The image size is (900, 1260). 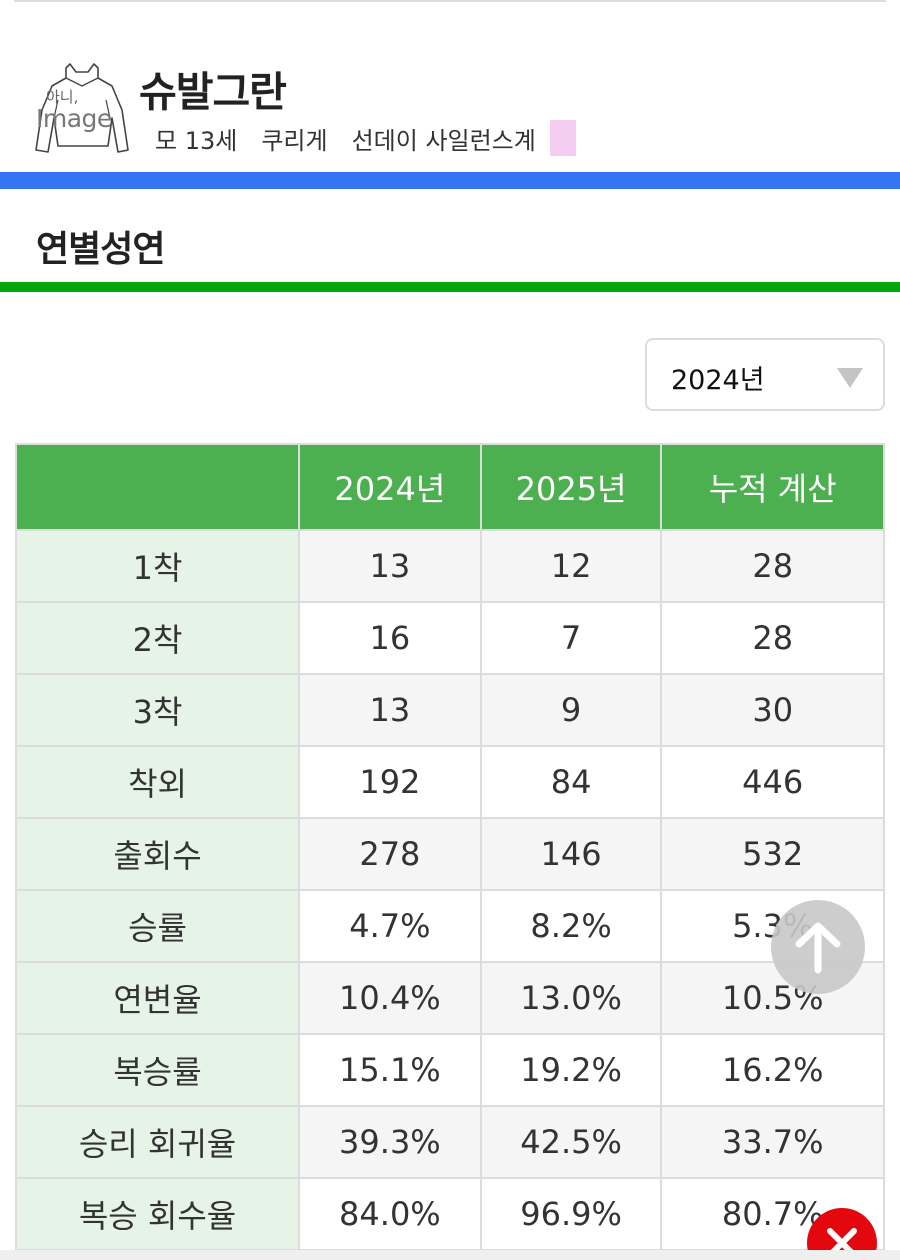 What do you see at coordinates (772, 1142) in the screenshot?
I see `cell-value: 33.7%` at bounding box center [772, 1142].